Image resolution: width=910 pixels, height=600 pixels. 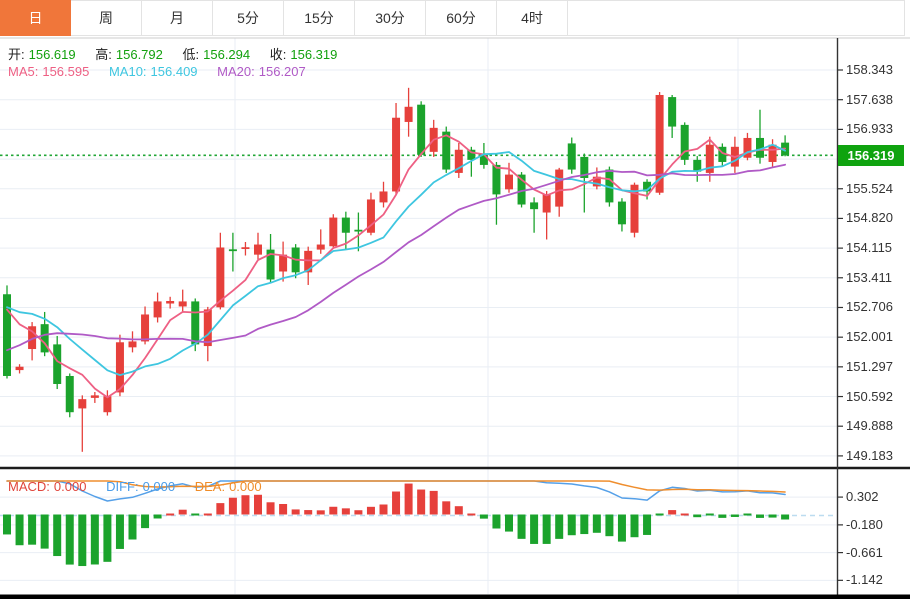 I want to click on tab-月: 月, so click(x=177, y=18).